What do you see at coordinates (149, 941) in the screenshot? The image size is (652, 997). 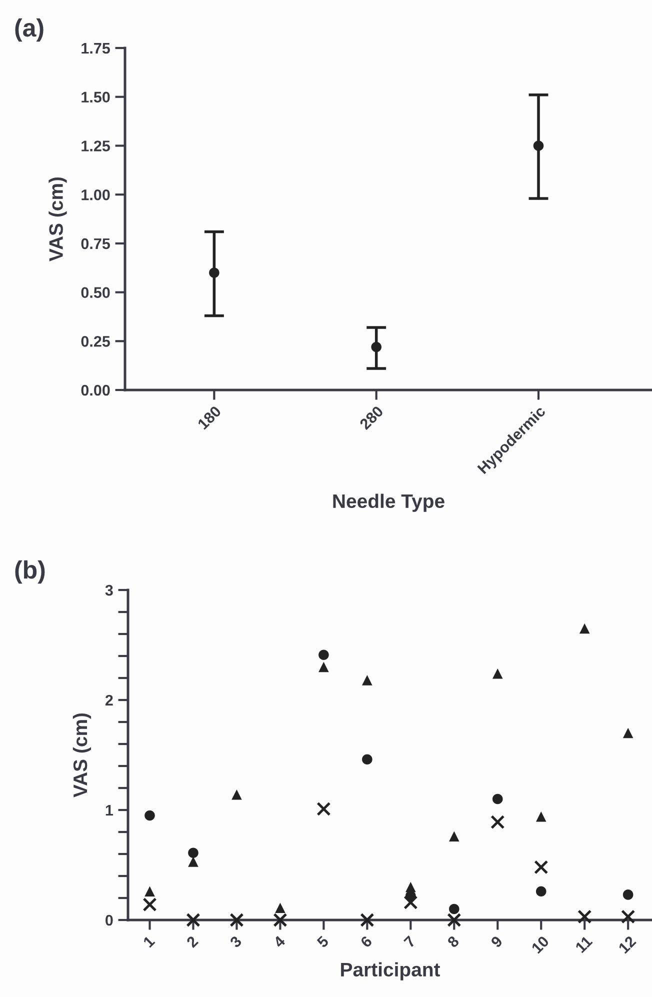 I see `x-tick-label: 1` at bounding box center [149, 941].